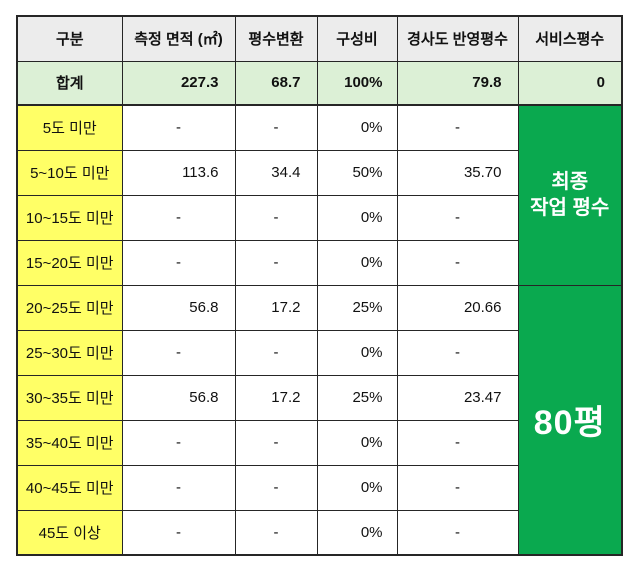  What do you see at coordinates (457, 307) in the screenshot?
I see `slope-pyeong-cell: 20.66` at bounding box center [457, 307].